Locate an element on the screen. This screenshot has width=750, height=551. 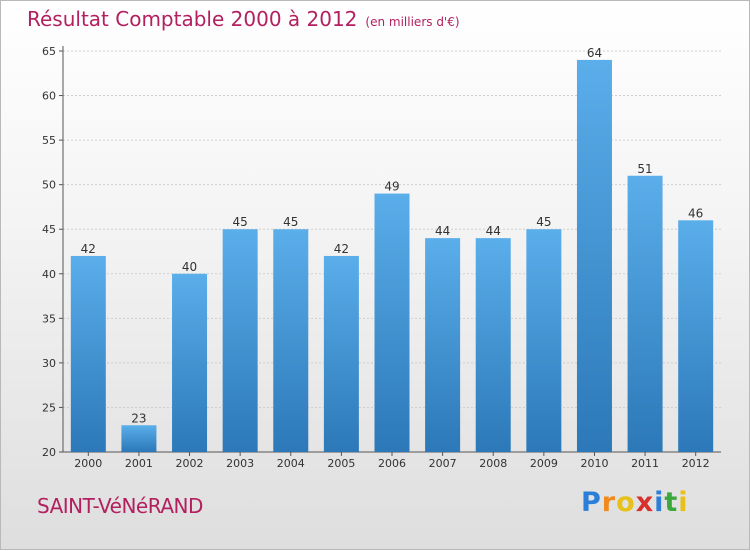
x-tick-label: 2000 is located at coordinates (88, 463).